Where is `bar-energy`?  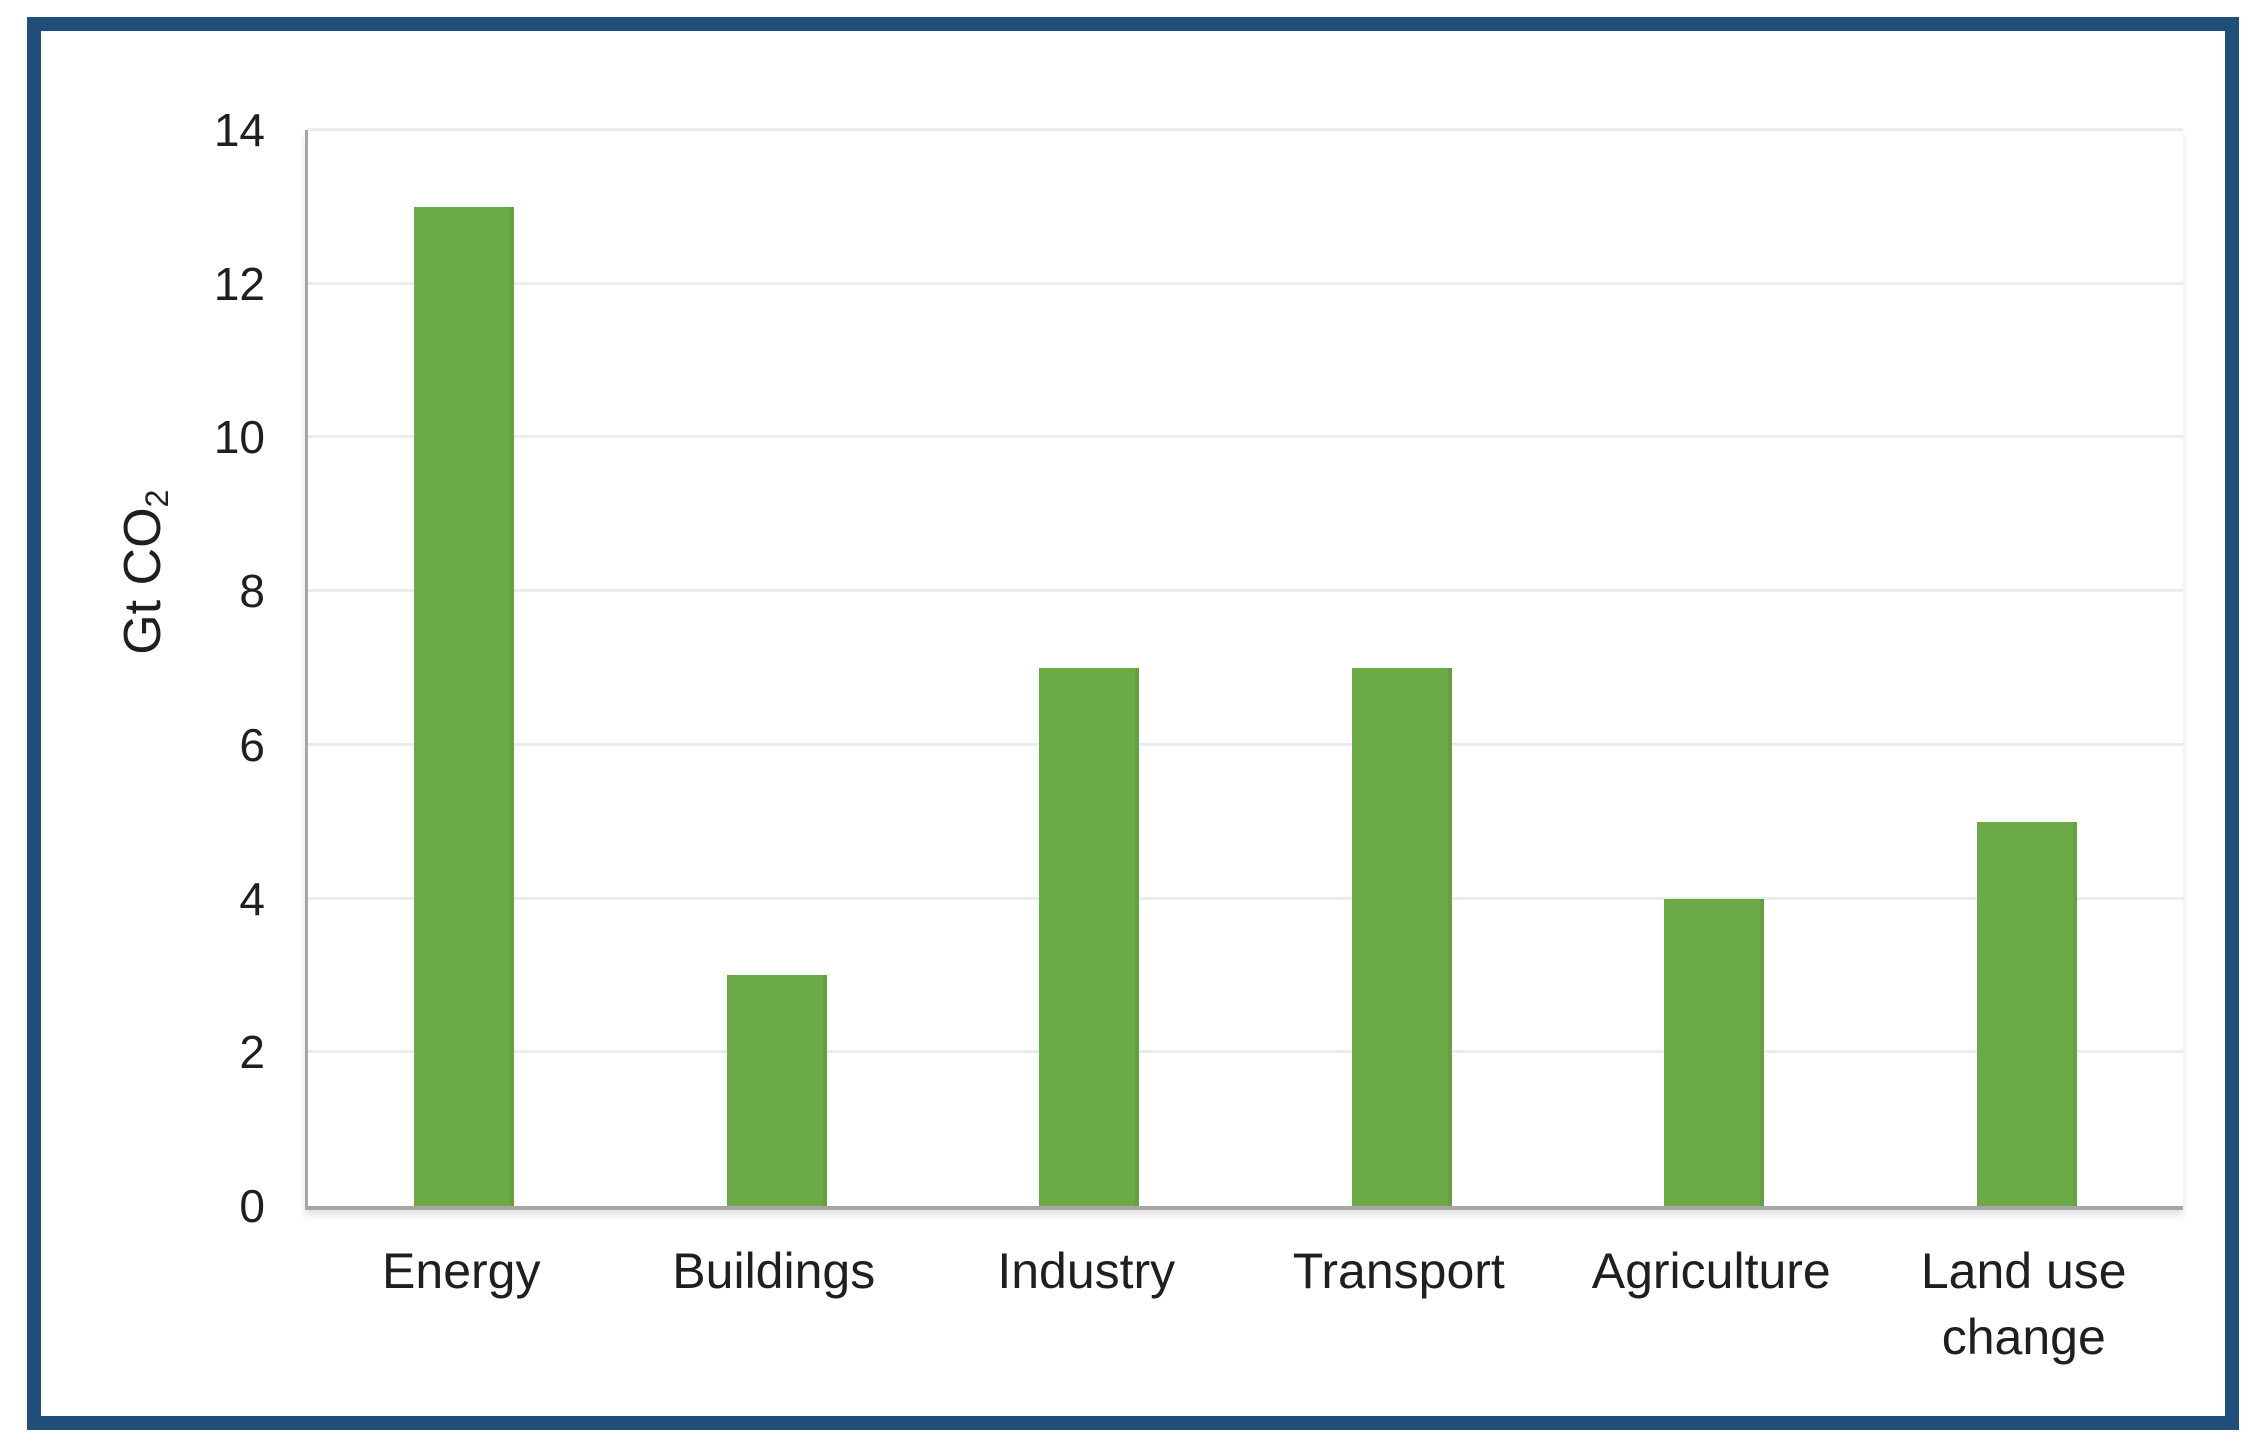 bar-energy is located at coordinates (464, 706).